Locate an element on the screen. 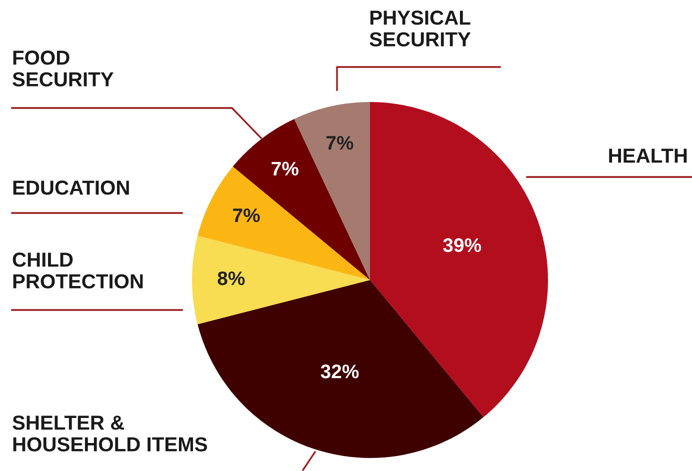 This screenshot has width=692, height=471. slice-label: EDUCATION is located at coordinates (71, 187).